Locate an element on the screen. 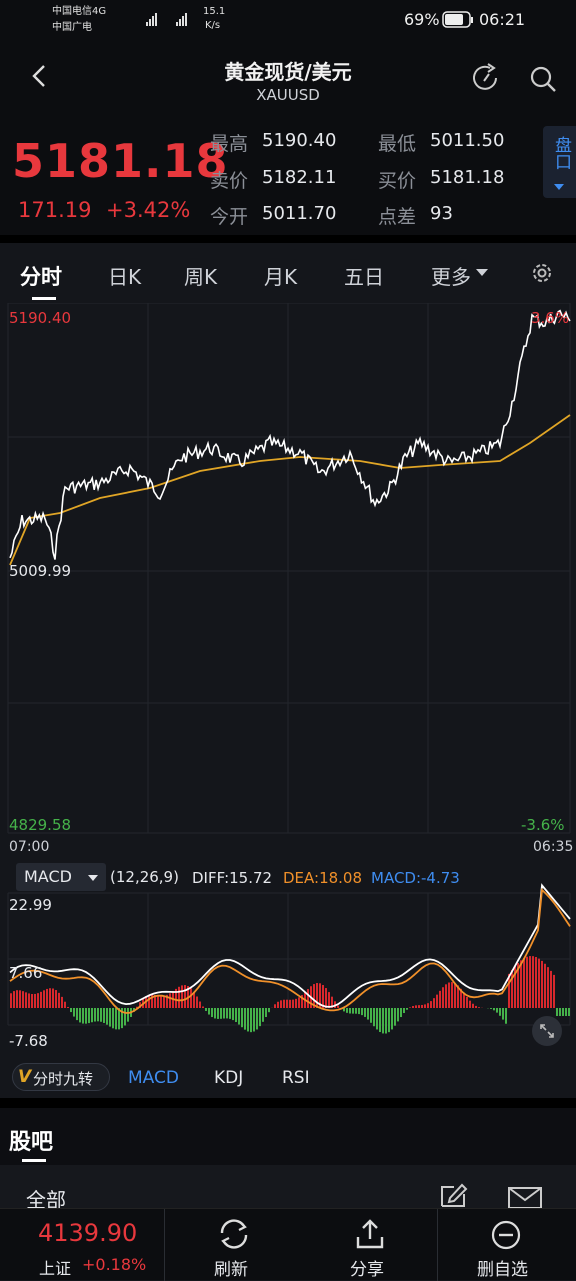 This screenshot has height=1281, width=576. chart-top-price: 5190.40 is located at coordinates (40, 318).